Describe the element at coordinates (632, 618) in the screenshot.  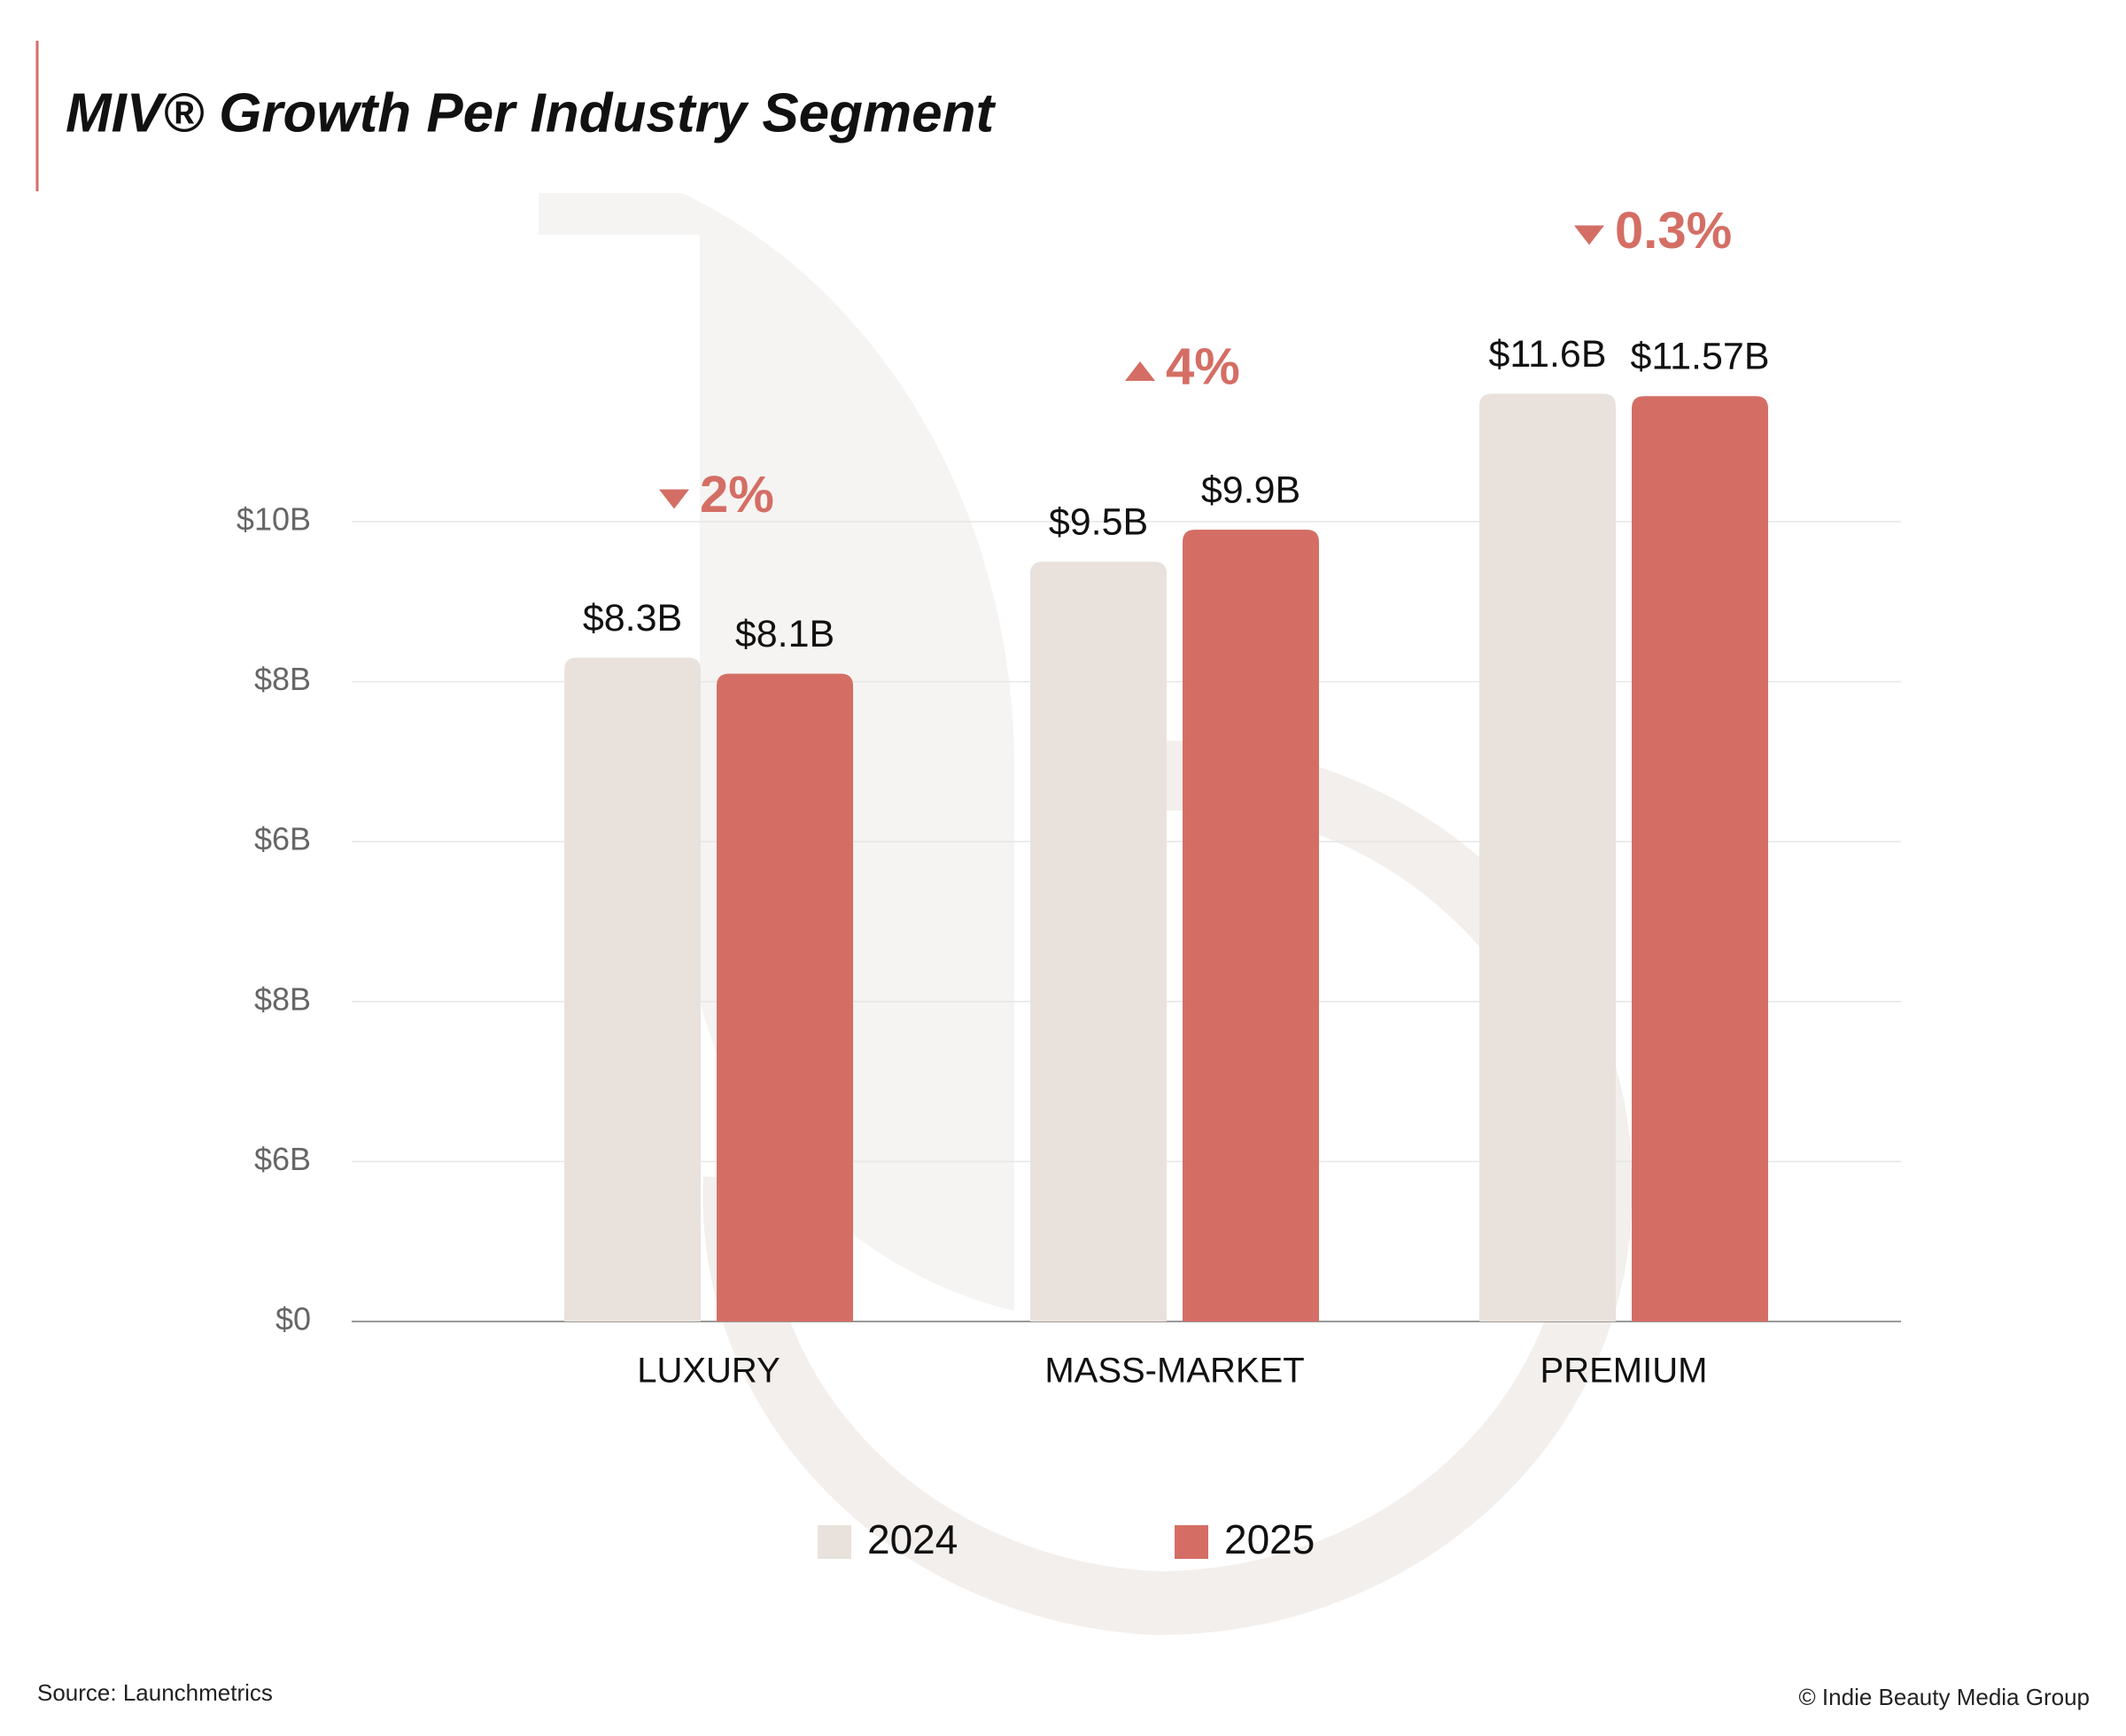
I see `value-label: $8.3B` at that location.